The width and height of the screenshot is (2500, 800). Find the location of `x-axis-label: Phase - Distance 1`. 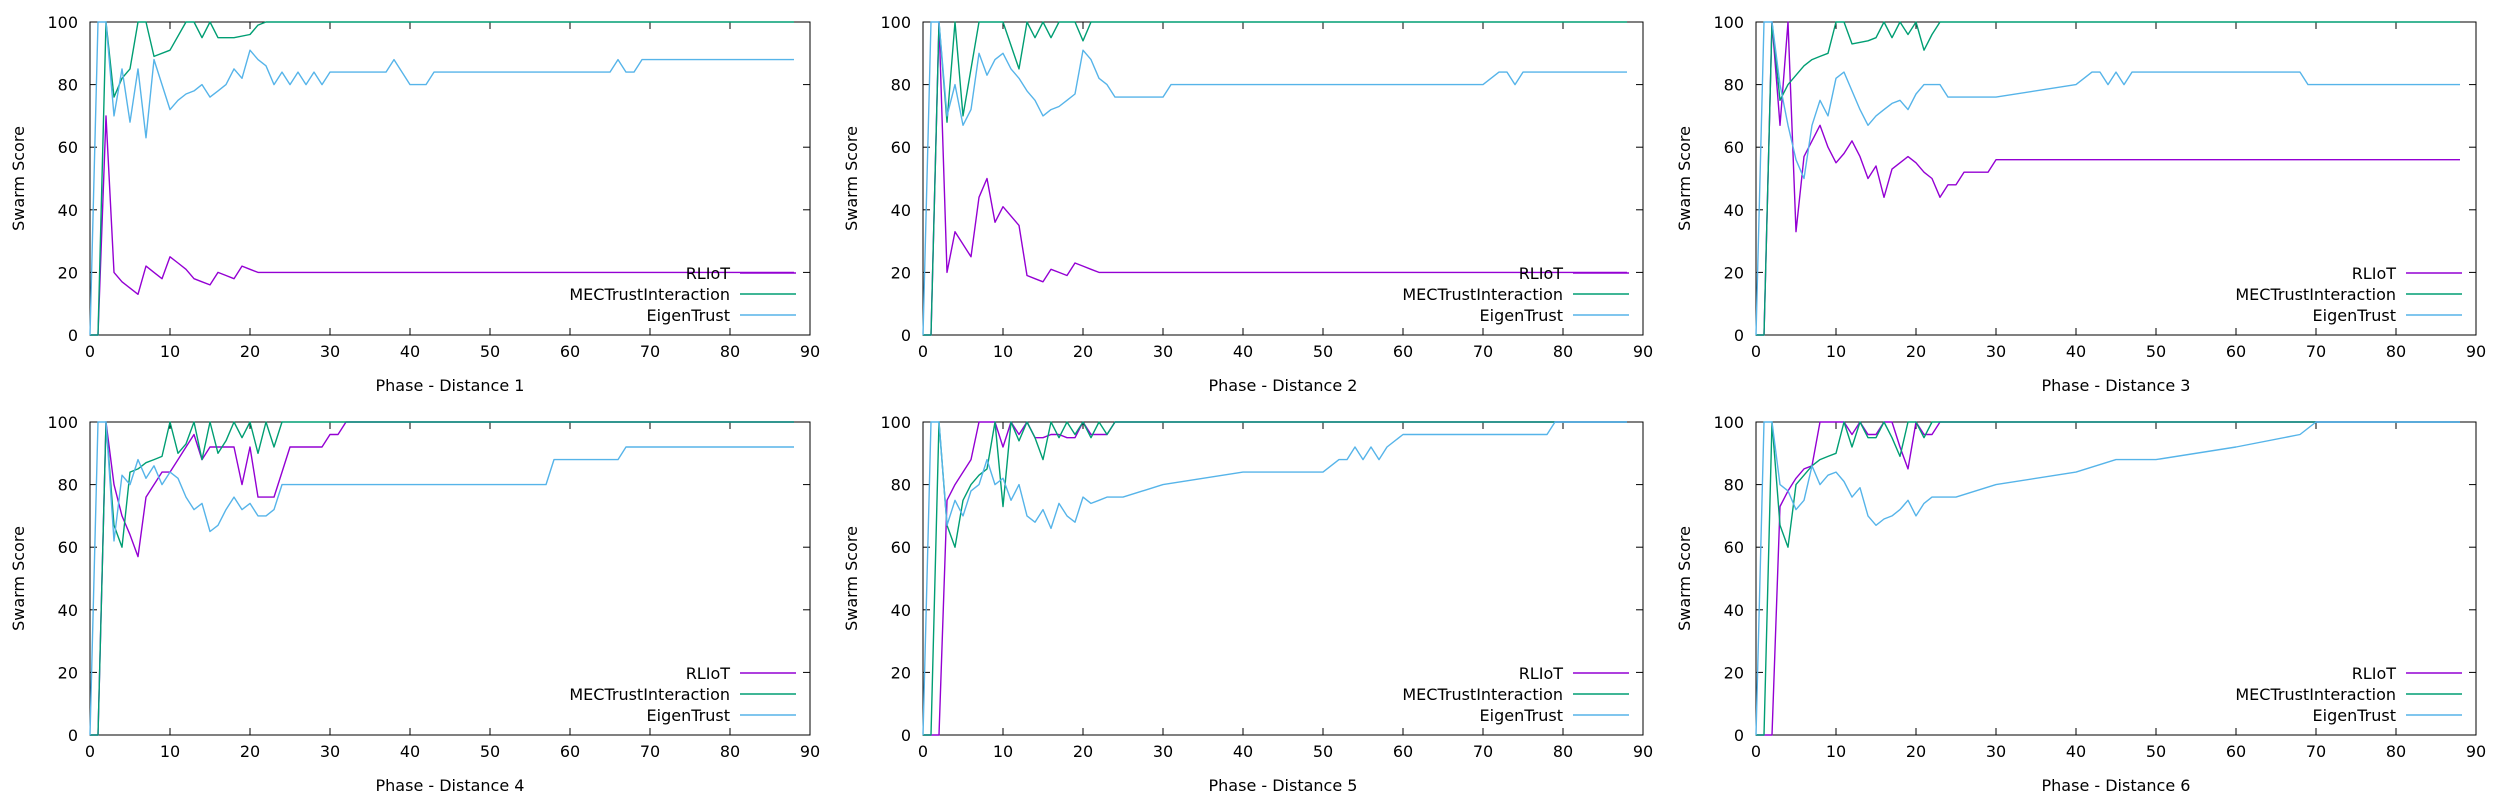

x-axis-label: Phase - Distance 1 is located at coordinates (450, 385).